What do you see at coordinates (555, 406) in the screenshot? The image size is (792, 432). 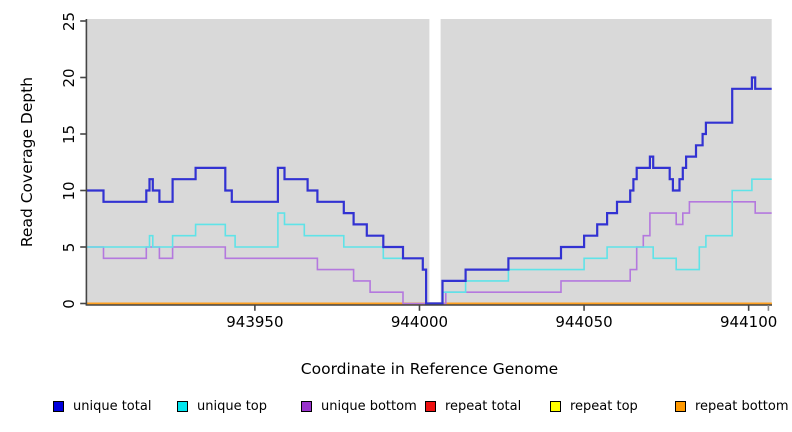 I see `repeat-top-swatch` at bounding box center [555, 406].